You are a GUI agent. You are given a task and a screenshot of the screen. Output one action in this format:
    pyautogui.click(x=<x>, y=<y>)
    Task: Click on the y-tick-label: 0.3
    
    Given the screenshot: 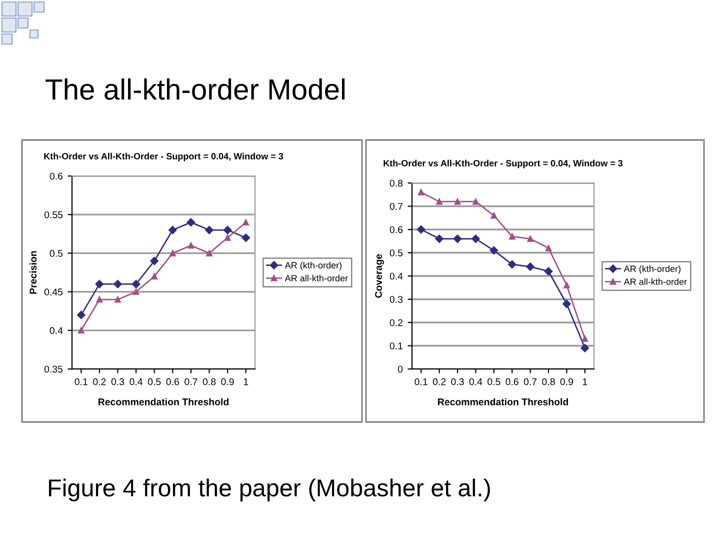 What is the action you would take?
    pyautogui.click(x=396, y=299)
    